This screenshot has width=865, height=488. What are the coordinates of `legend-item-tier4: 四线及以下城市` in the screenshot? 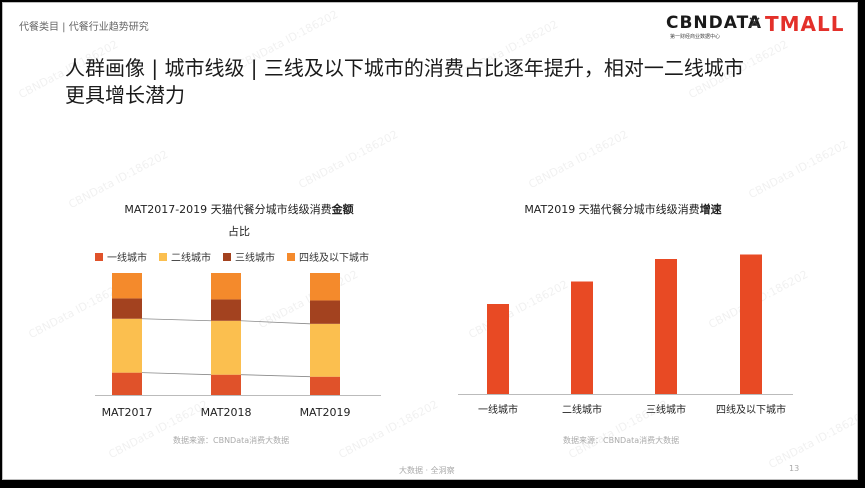 It's located at (328, 256).